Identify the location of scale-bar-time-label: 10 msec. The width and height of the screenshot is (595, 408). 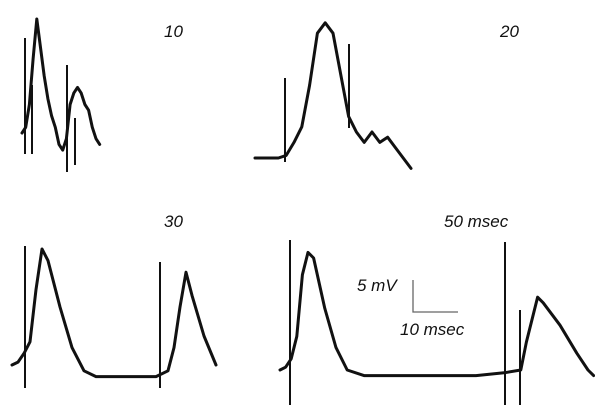
(432, 329).